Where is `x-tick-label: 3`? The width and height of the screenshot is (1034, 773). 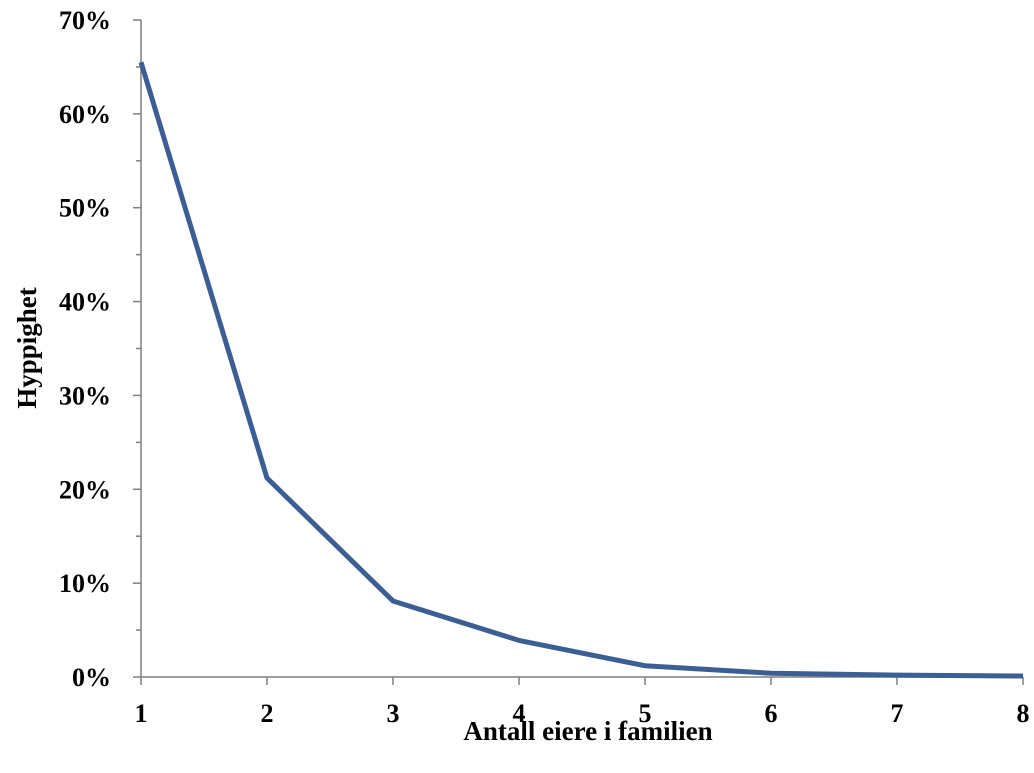
x-tick-label: 3 is located at coordinates (393, 713).